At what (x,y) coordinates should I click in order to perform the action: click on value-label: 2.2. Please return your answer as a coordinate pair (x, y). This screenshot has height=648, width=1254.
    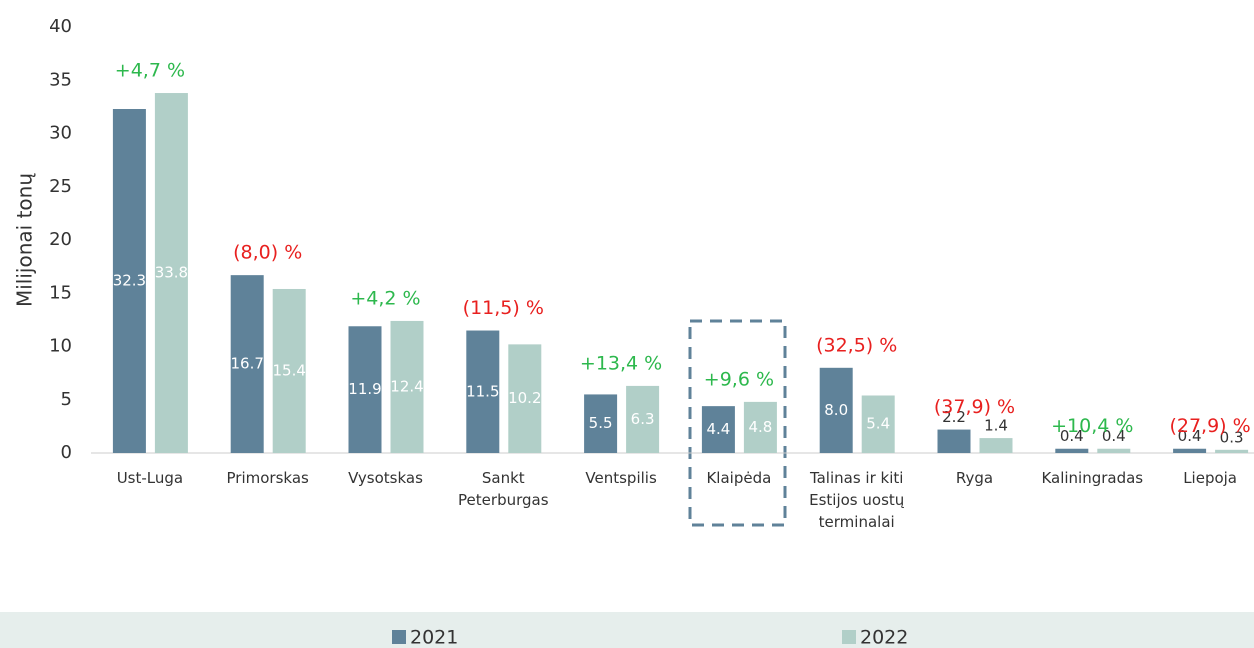
    Looking at the image, I should click on (954, 417).